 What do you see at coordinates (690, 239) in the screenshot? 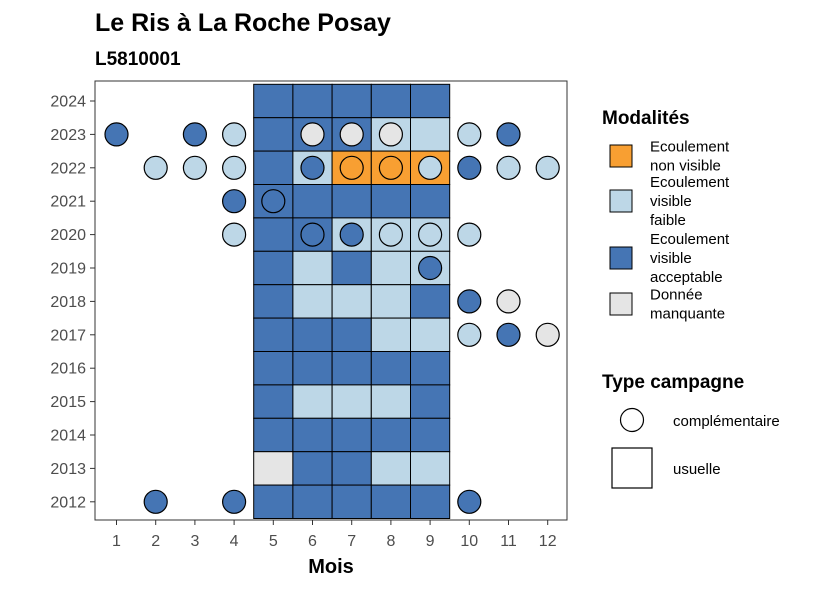
I see `legend-label-acceptable-0: Ecoulement` at bounding box center [690, 239].